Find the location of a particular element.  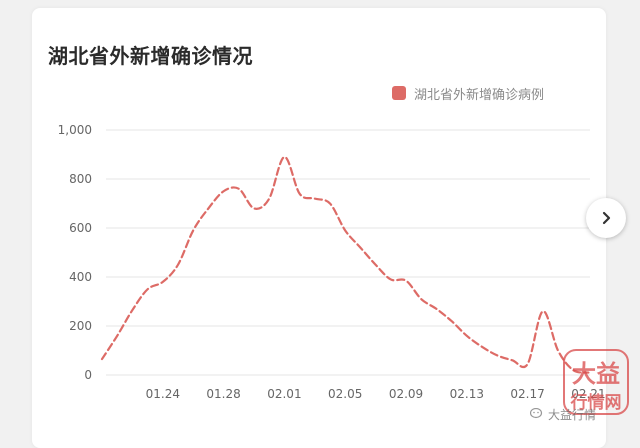

y-tick-label: 0 is located at coordinates (88, 375).